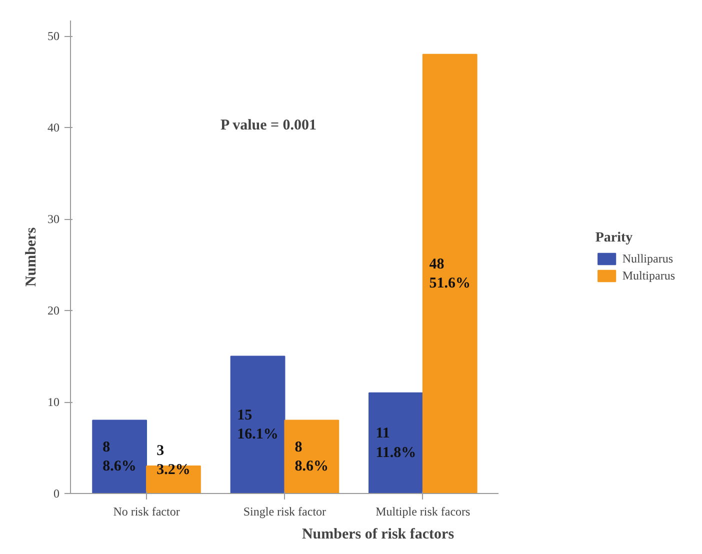  Describe the element at coordinates (54, 402) in the screenshot. I see `y-tick-label: 10` at that location.